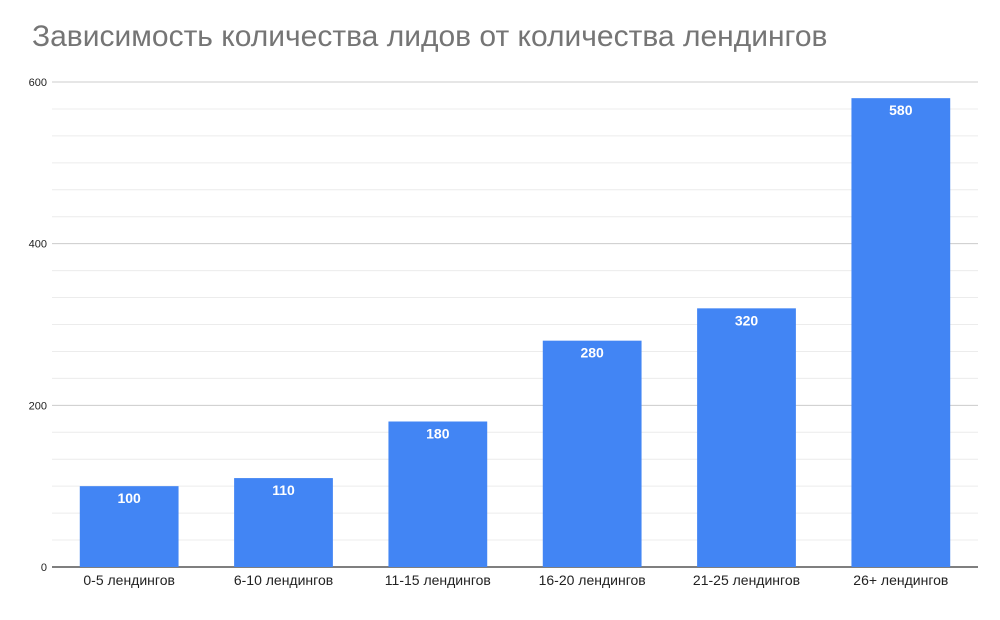 Image resolution: width=1000 pixels, height=620 pixels. What do you see at coordinates (129, 498) in the screenshot?
I see `bar-value-label: 100` at bounding box center [129, 498].